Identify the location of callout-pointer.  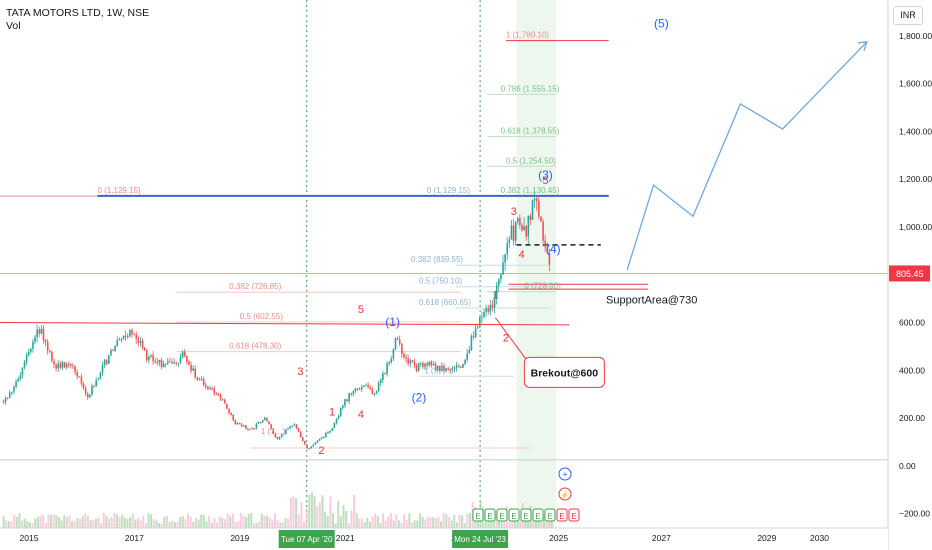
(511, 340).